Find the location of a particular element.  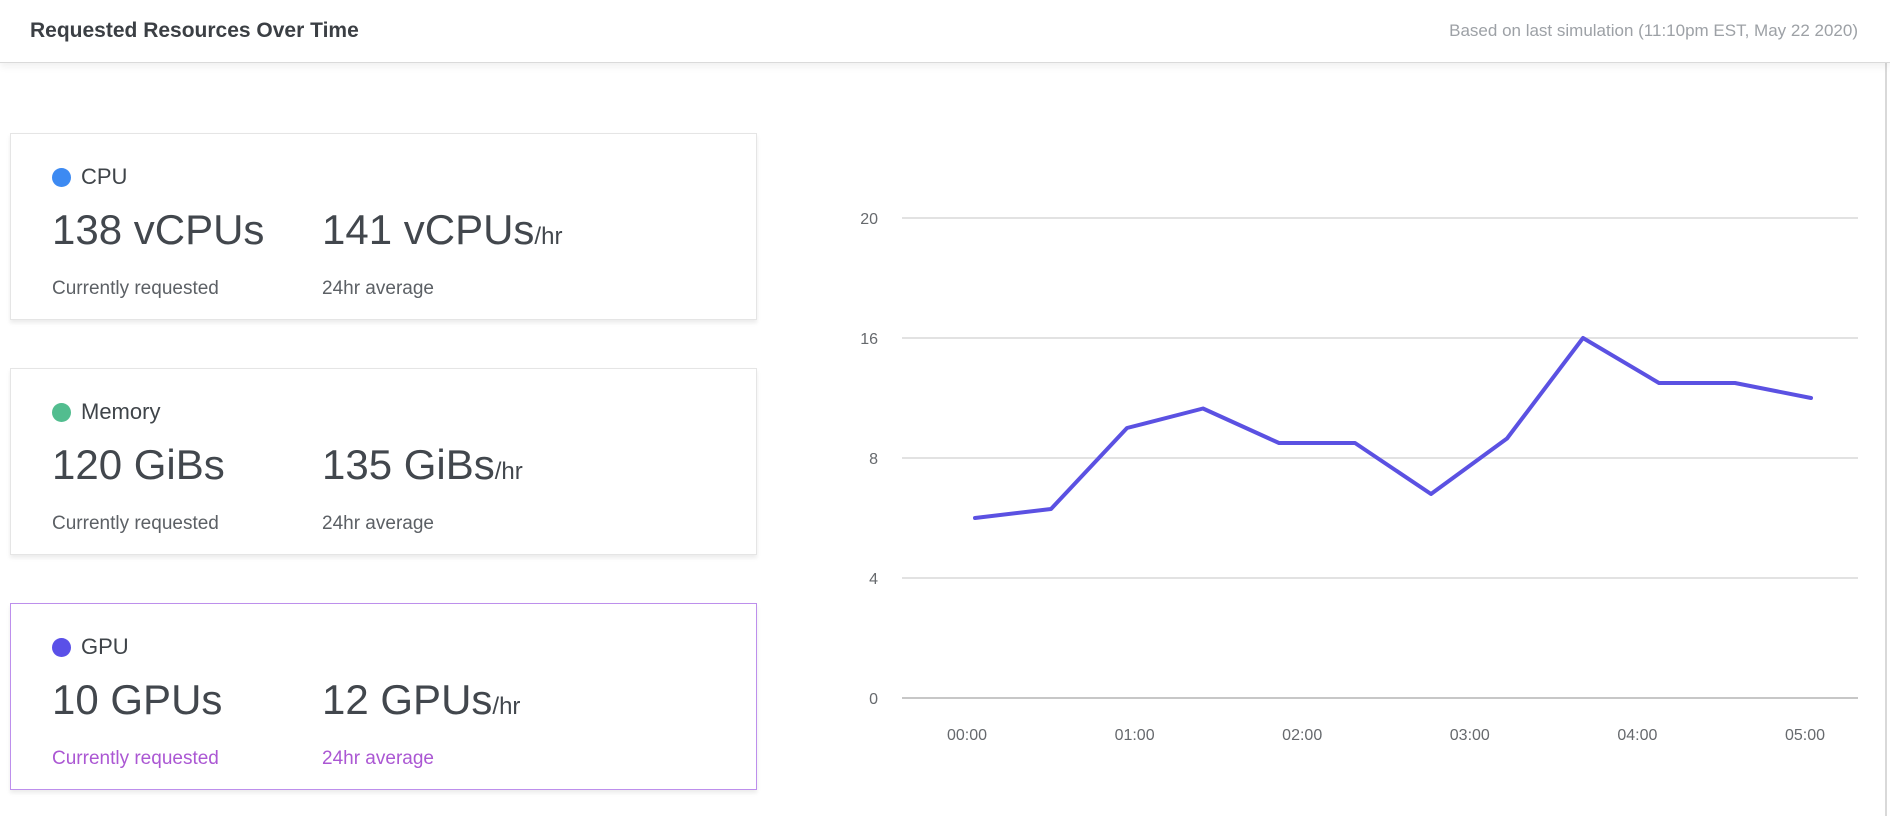

gpu-average-caption: 24hr average is located at coordinates (378, 758).